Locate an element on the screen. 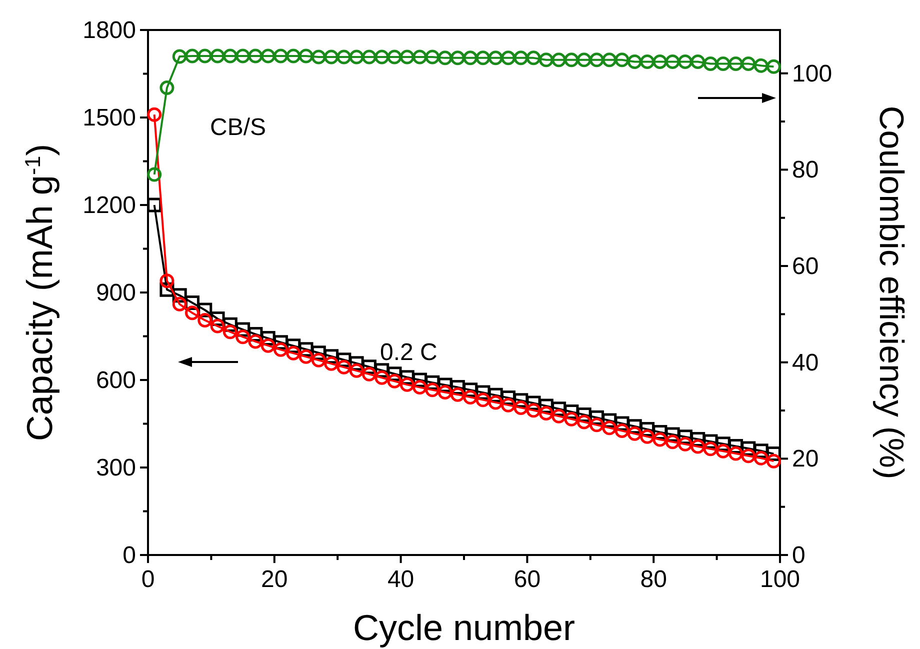 This screenshot has width=920, height=649. y-tick-label: 900 is located at coordinates (116, 293).